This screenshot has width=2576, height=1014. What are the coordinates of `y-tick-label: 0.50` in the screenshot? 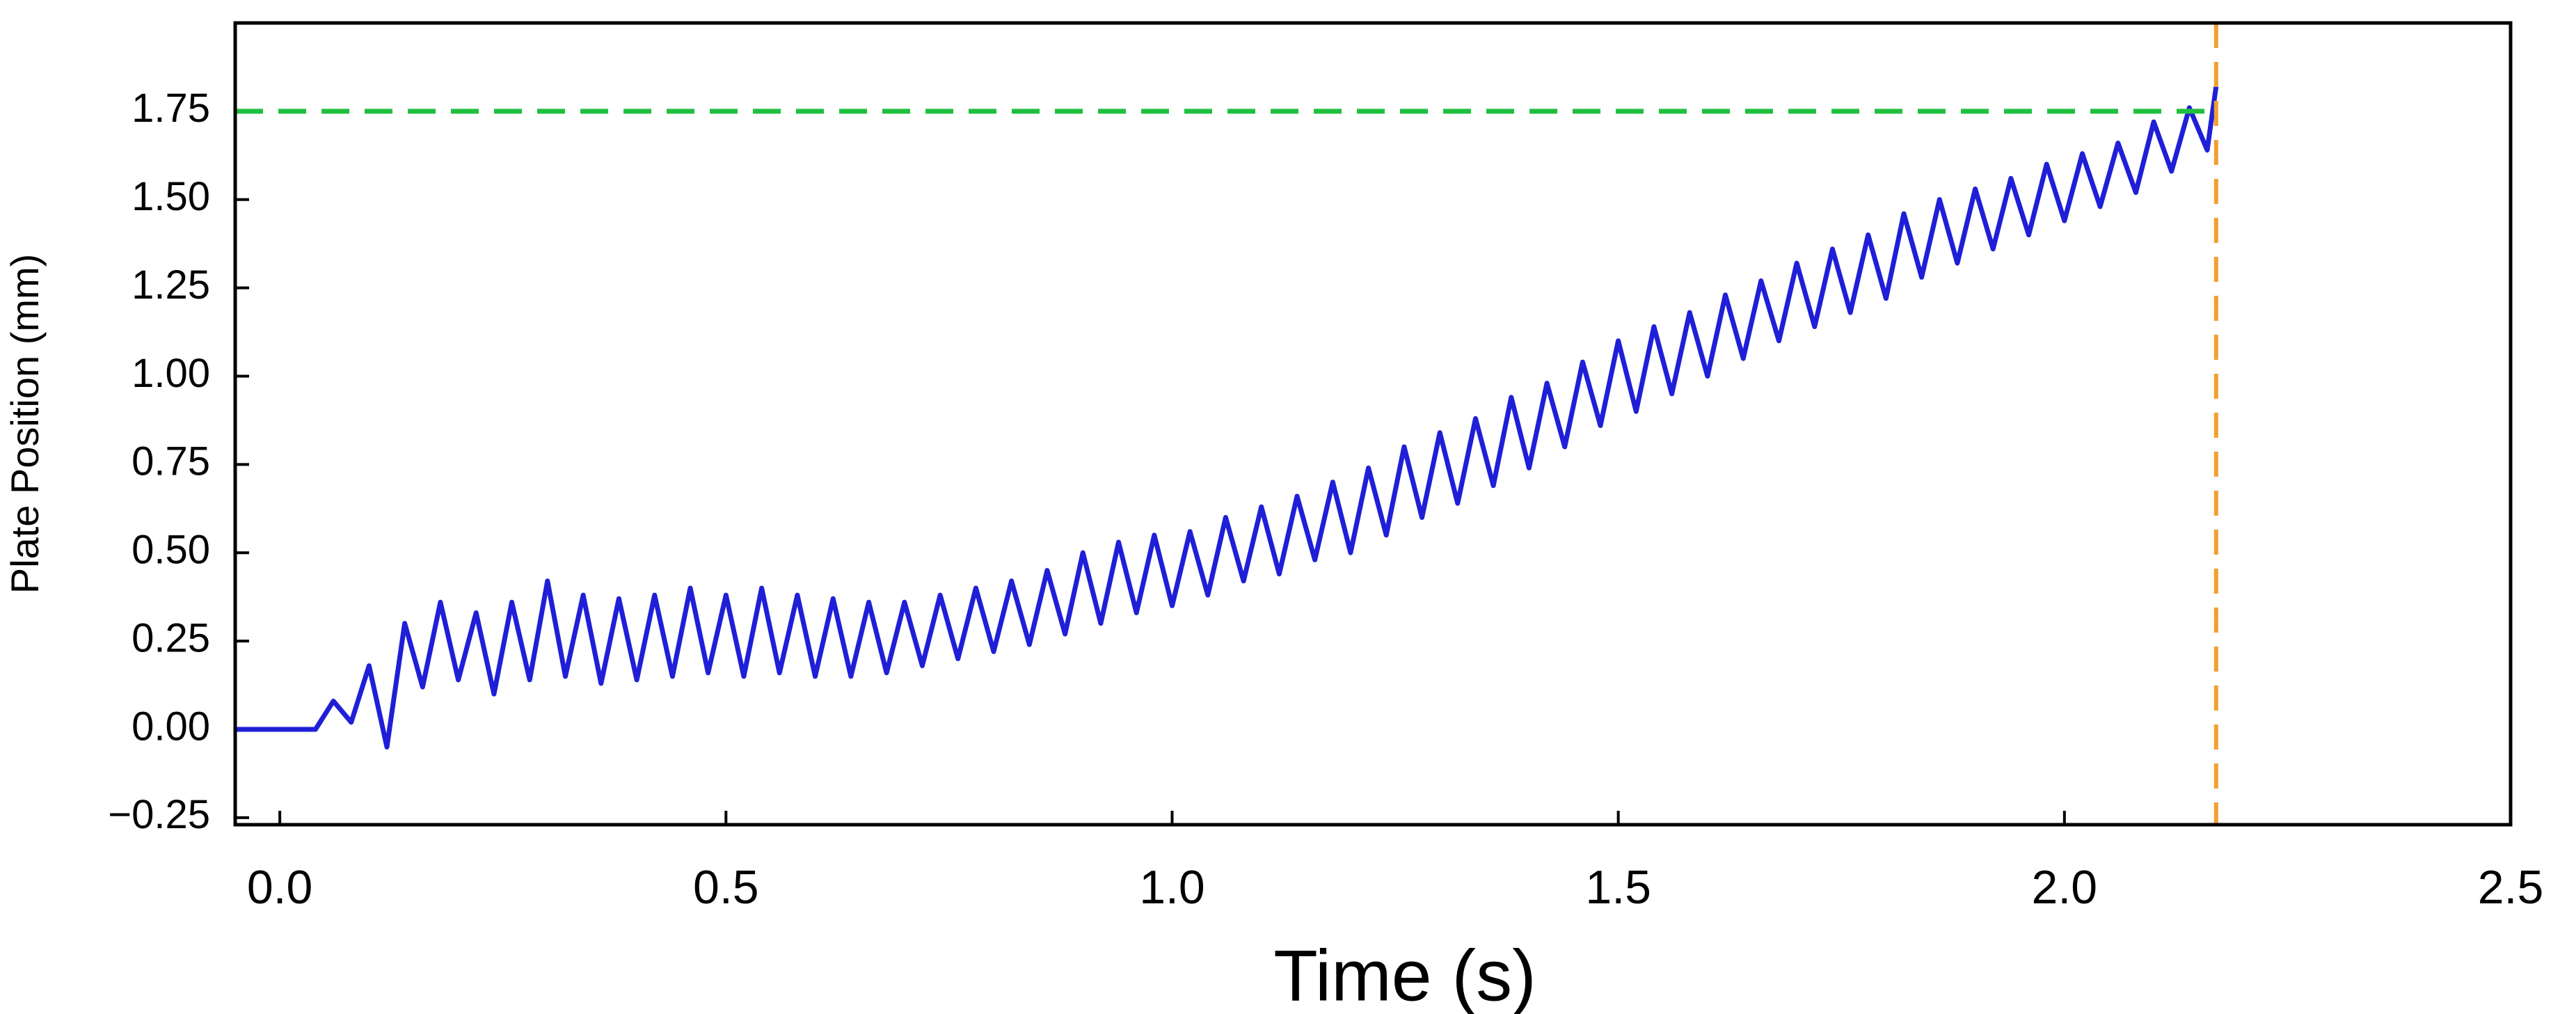 It's located at (171, 550).